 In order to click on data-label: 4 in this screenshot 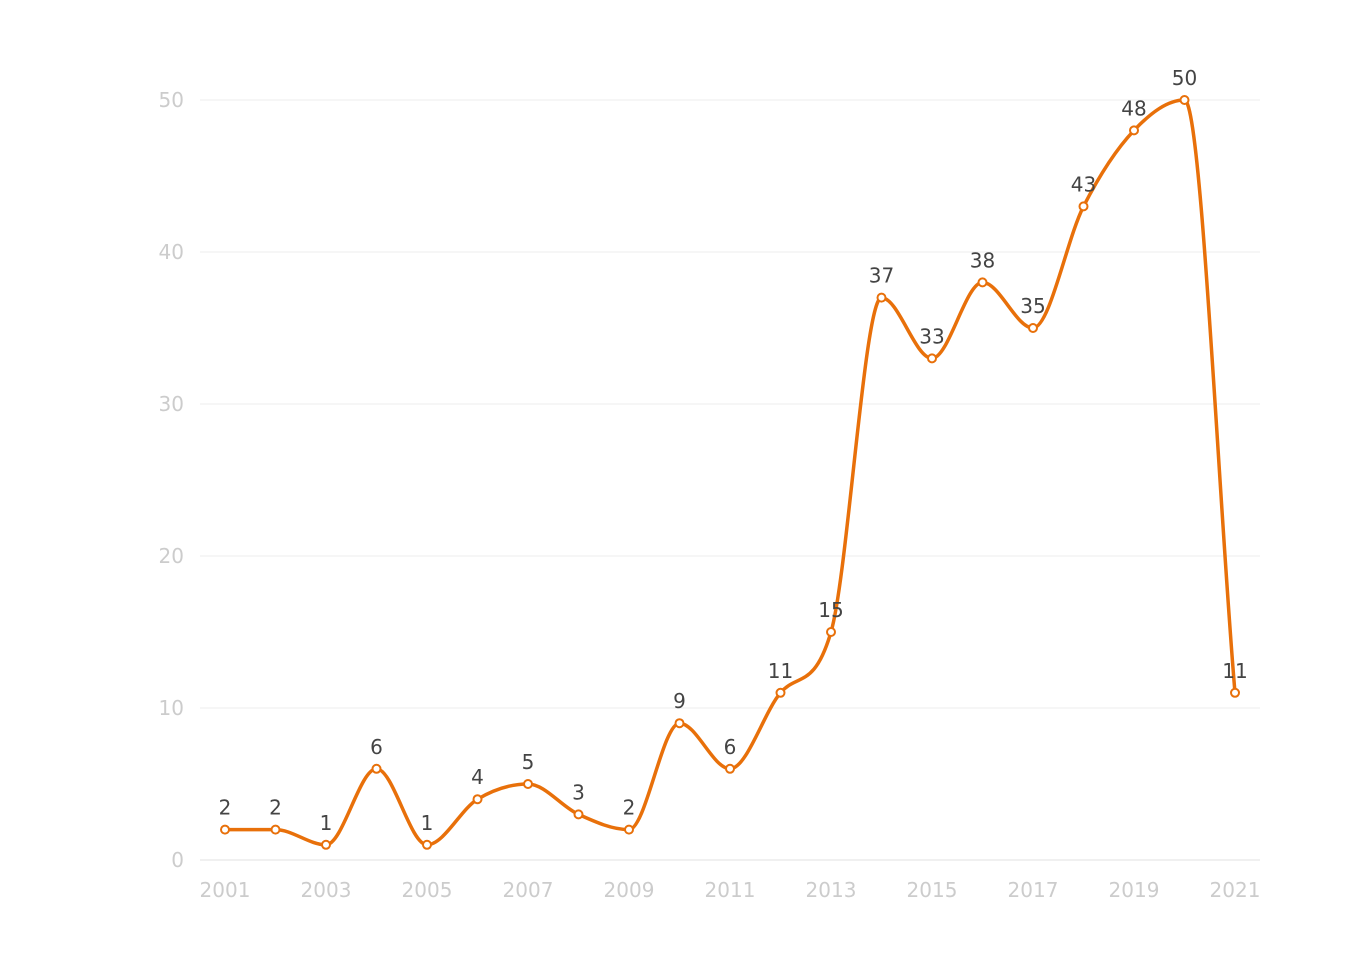, I will do `click(477, 777)`.